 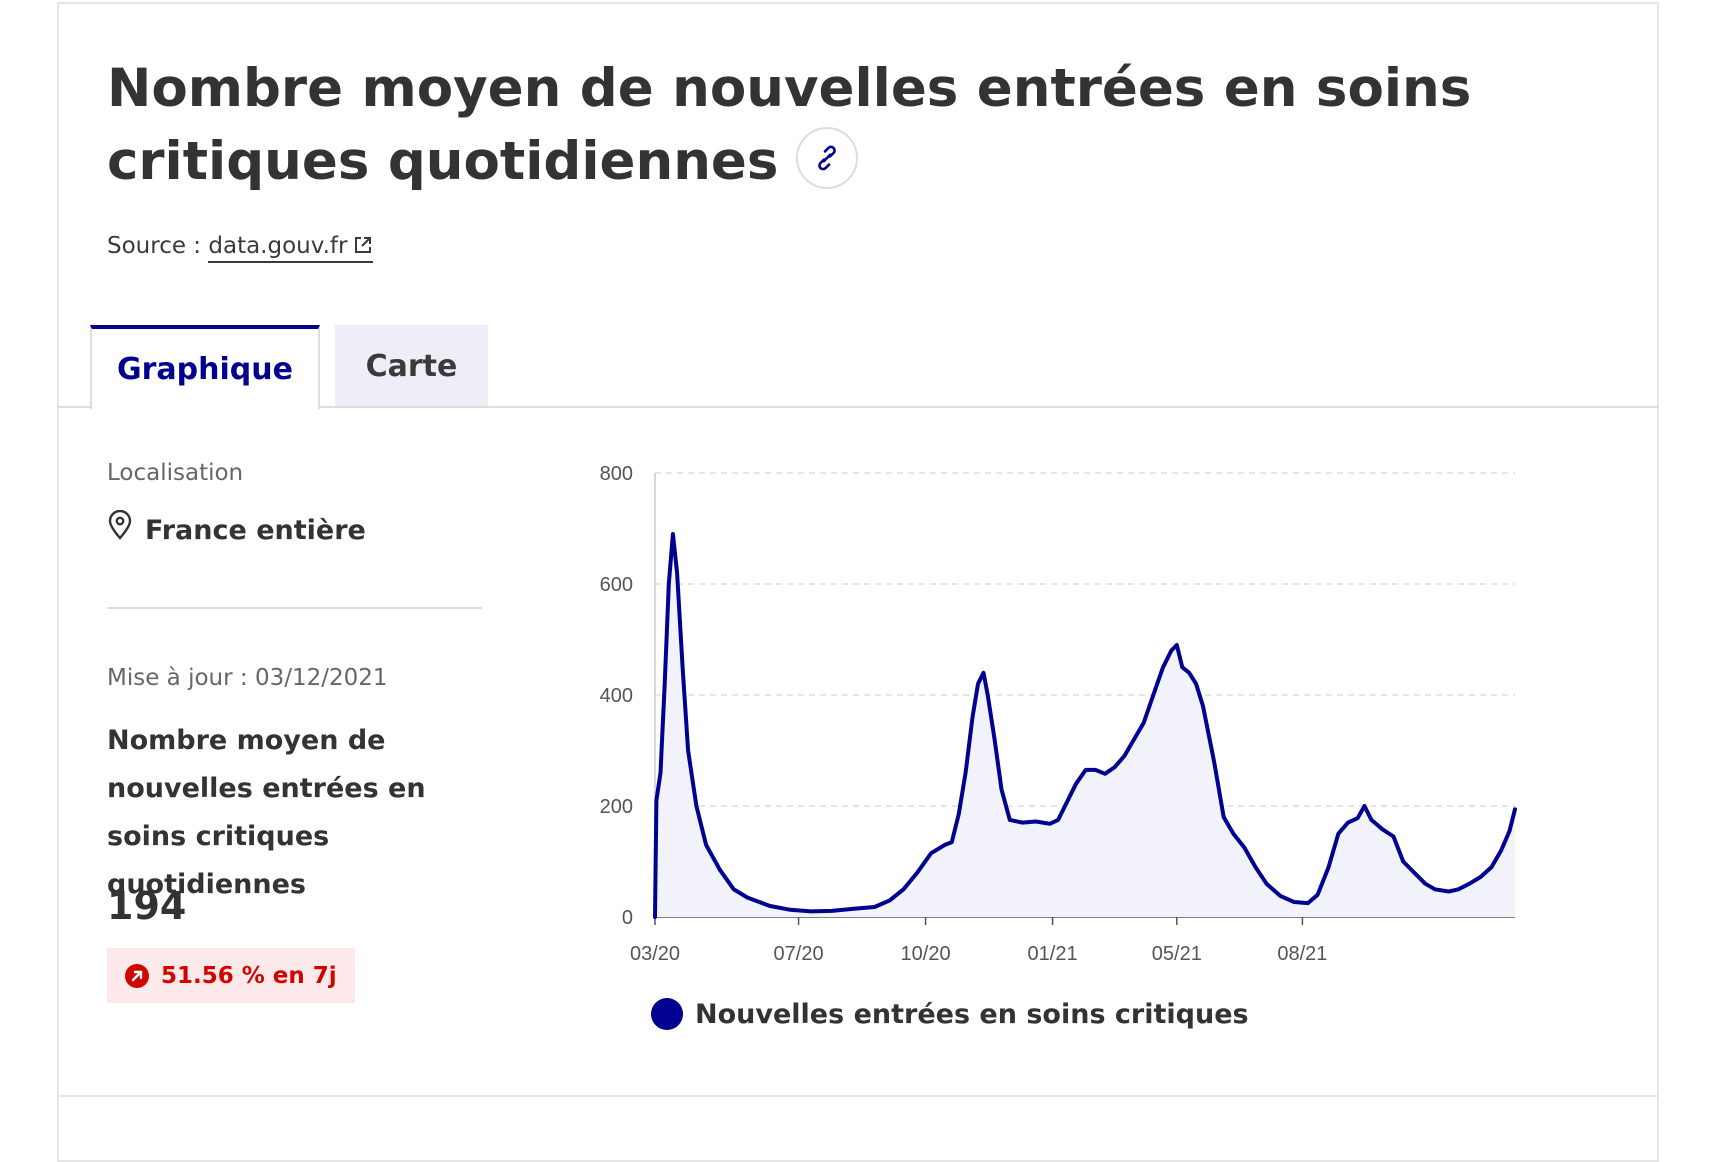 I want to click on x-tick-label: 05/21, so click(x=1177, y=954).